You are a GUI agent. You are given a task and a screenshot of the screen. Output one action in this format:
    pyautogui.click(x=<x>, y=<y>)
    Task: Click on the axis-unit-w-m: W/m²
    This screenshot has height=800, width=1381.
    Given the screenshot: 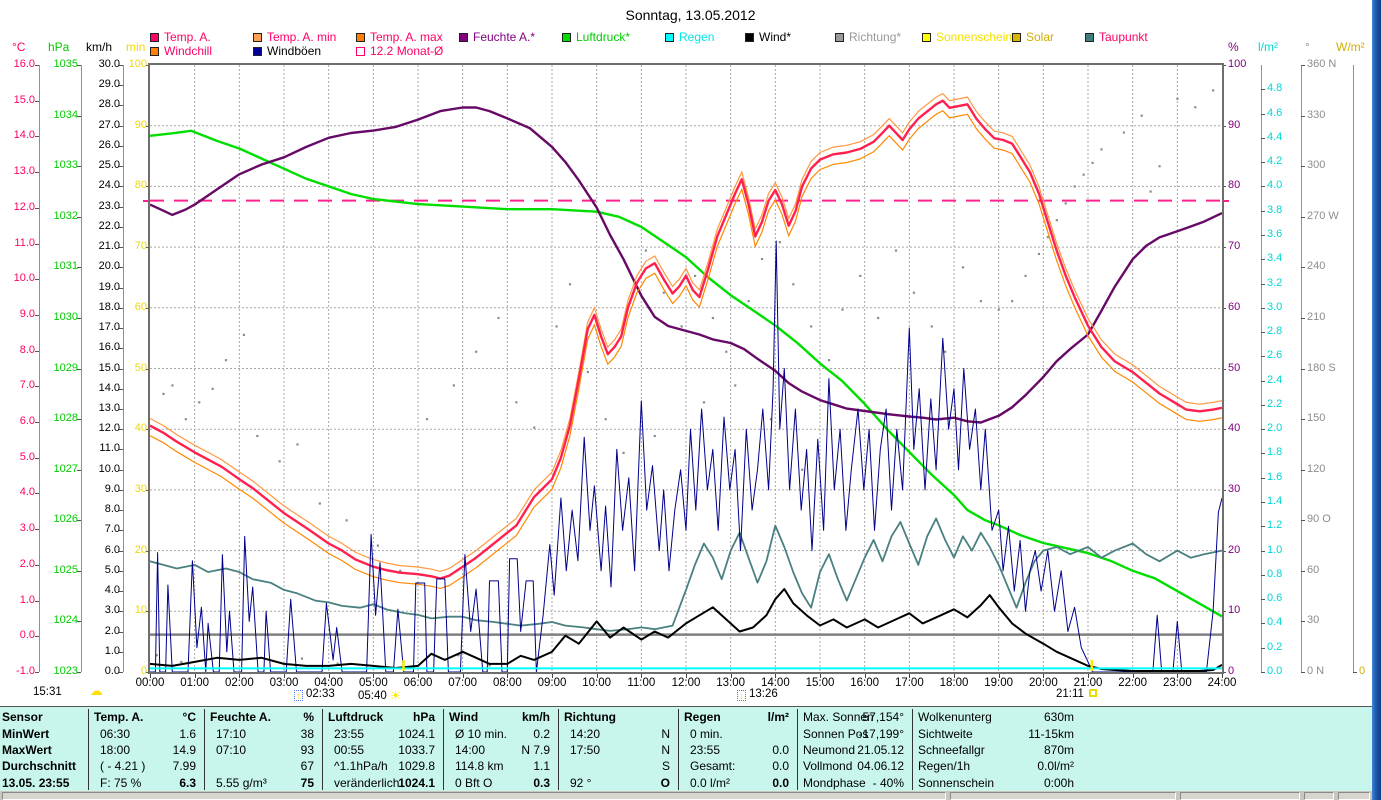 What is the action you would take?
    pyautogui.click(x=1350, y=47)
    